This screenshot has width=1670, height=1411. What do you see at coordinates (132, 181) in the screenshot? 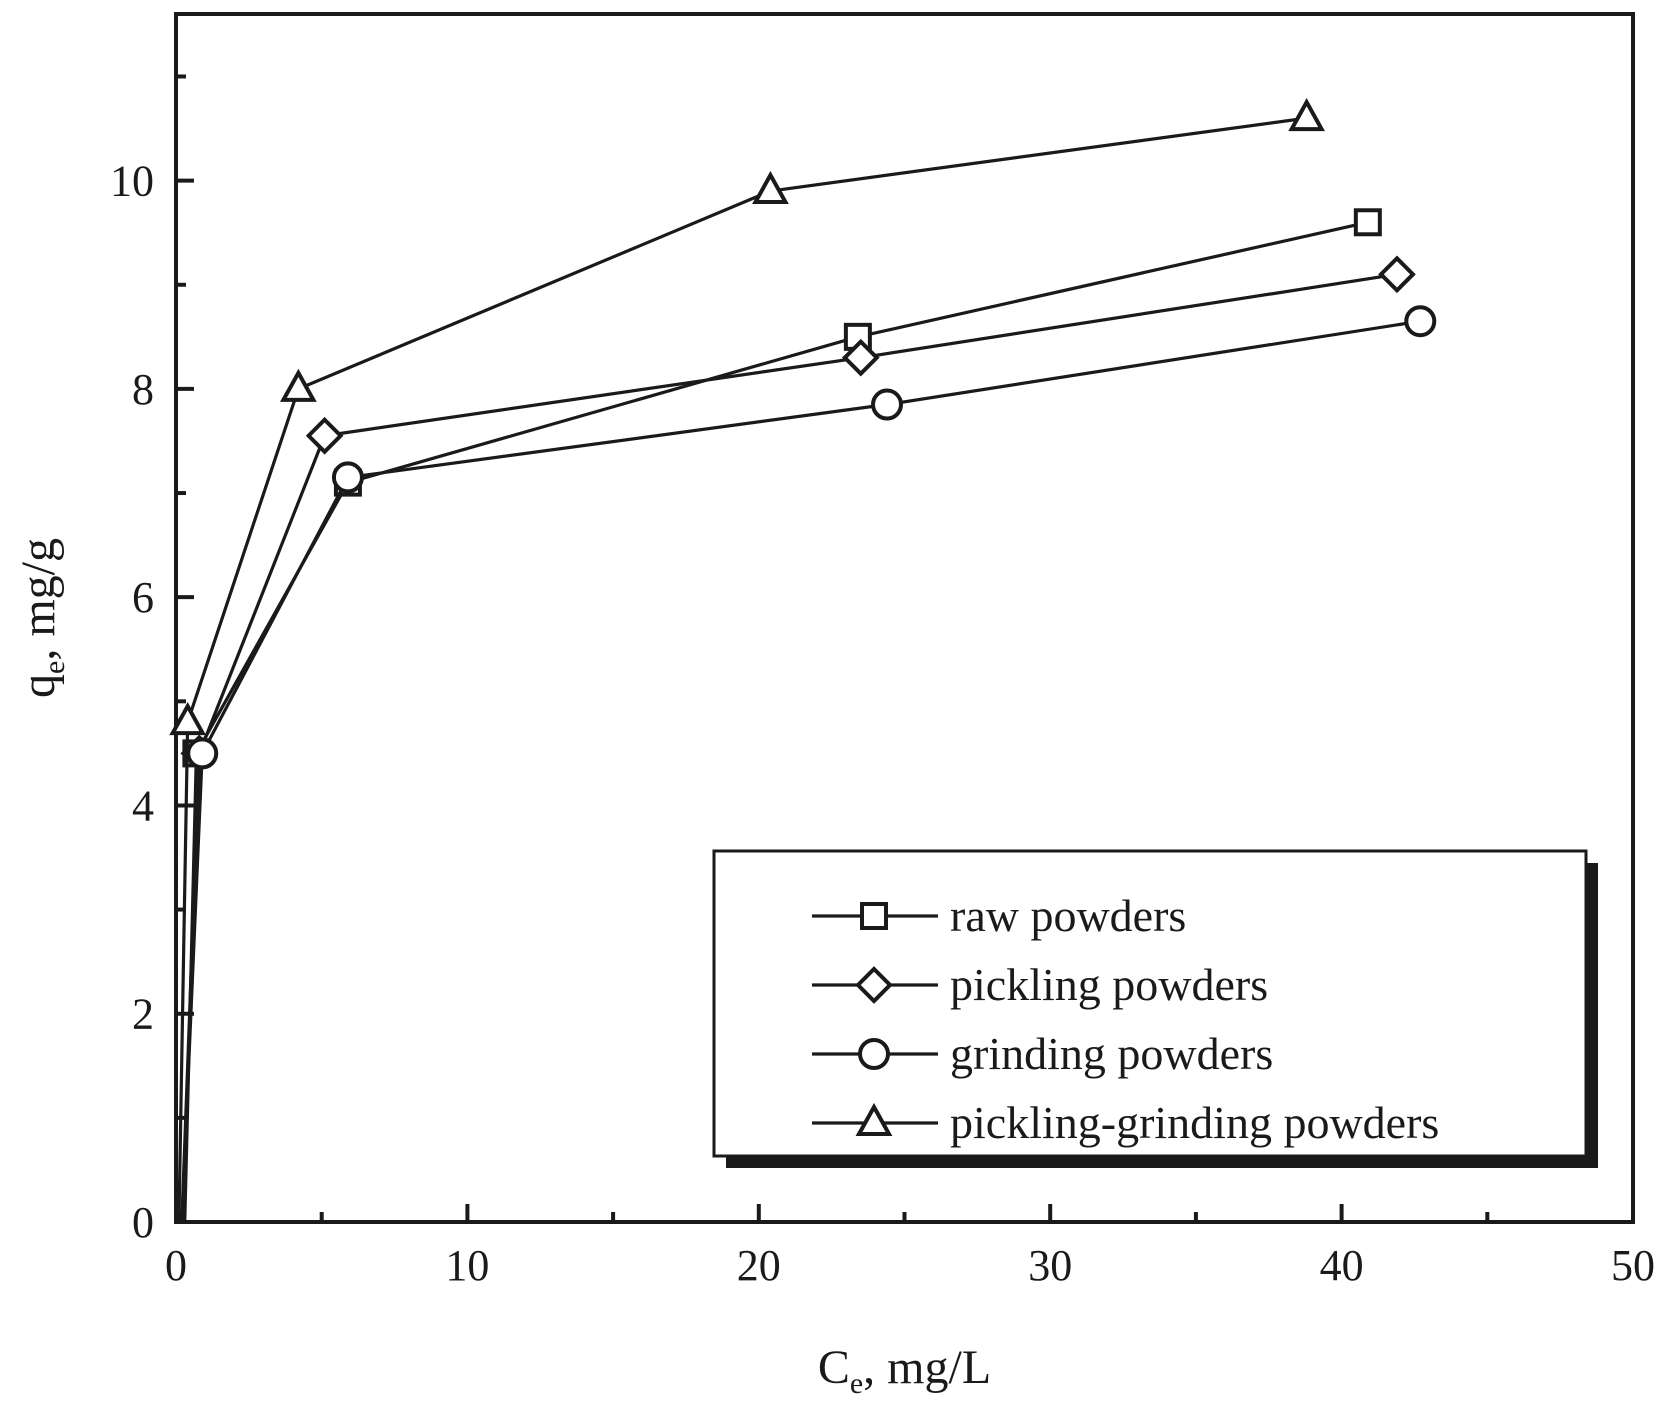
I see `y-tick-label: 10` at bounding box center [132, 181].